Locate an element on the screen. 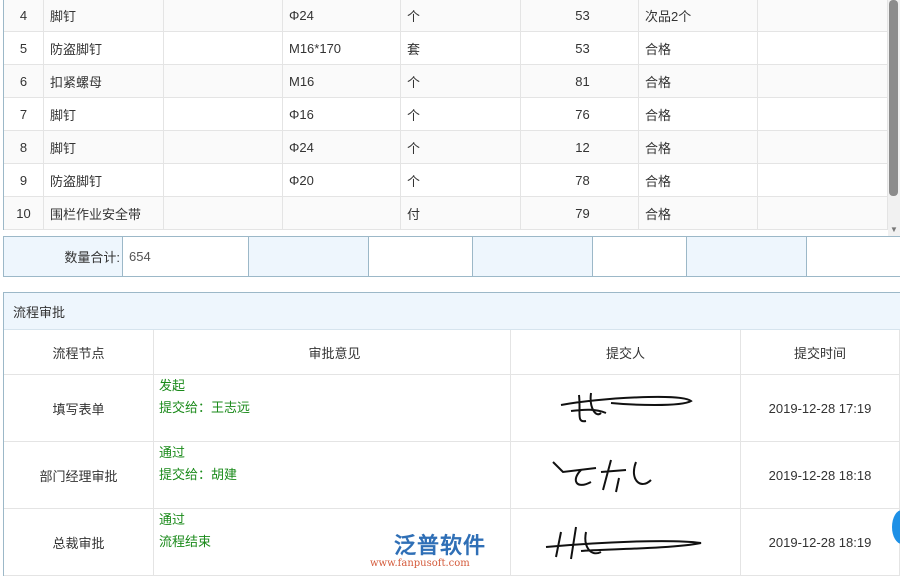  cell-spec: M16 is located at coordinates (342, 81).